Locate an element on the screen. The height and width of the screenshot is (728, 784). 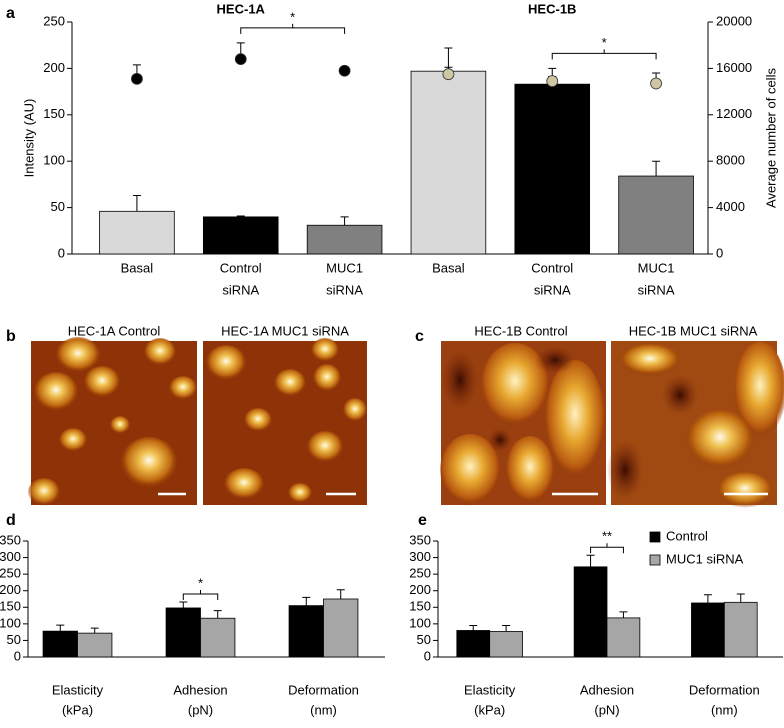
y2-tick-label: 8000 is located at coordinates (730, 160).